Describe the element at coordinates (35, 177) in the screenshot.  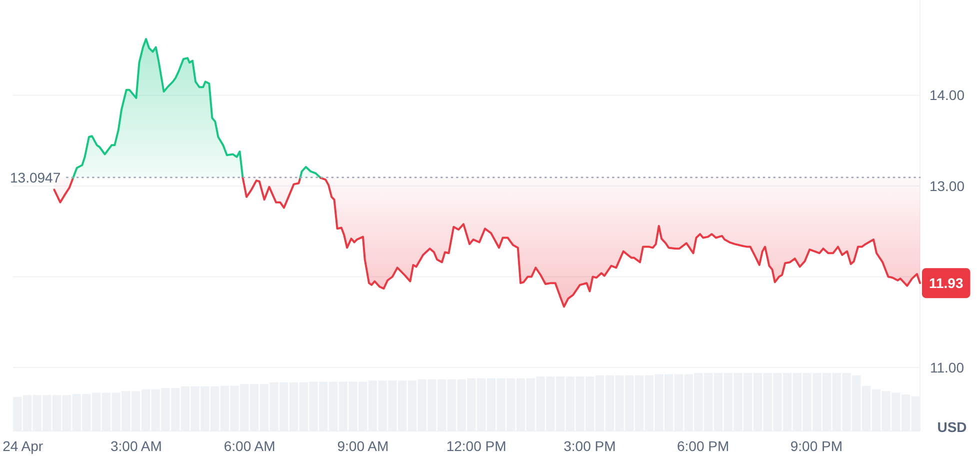
I see `ref-line-label: 13.0947` at that location.